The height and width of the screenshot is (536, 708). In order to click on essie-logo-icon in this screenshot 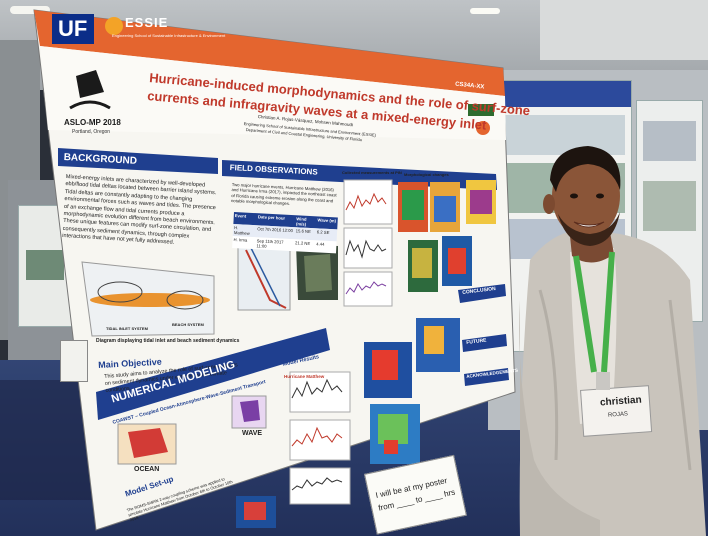, I will do `click(114, 26)`.